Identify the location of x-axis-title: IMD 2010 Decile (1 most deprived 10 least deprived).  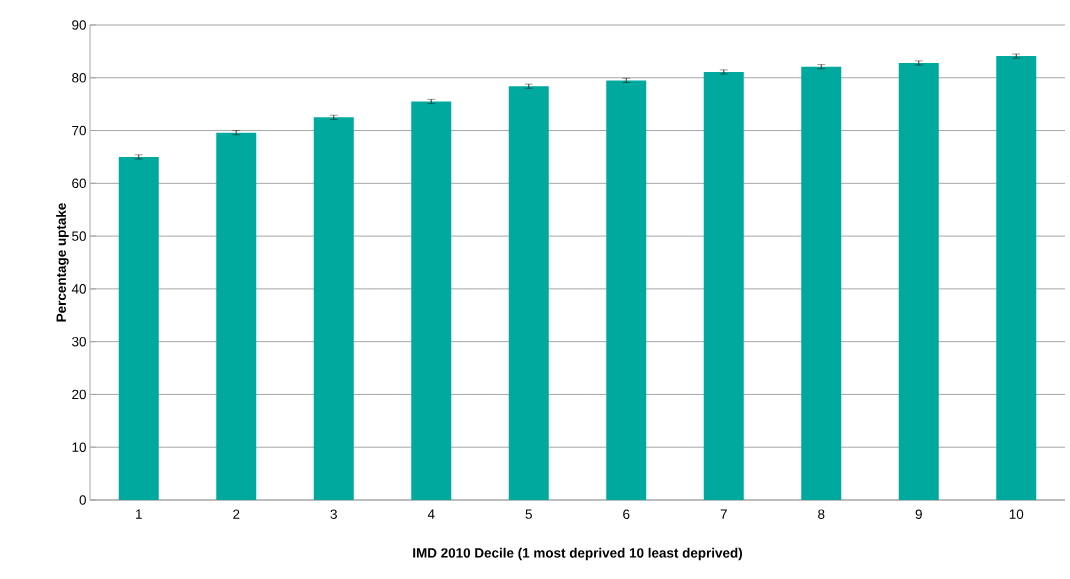
(577, 554).